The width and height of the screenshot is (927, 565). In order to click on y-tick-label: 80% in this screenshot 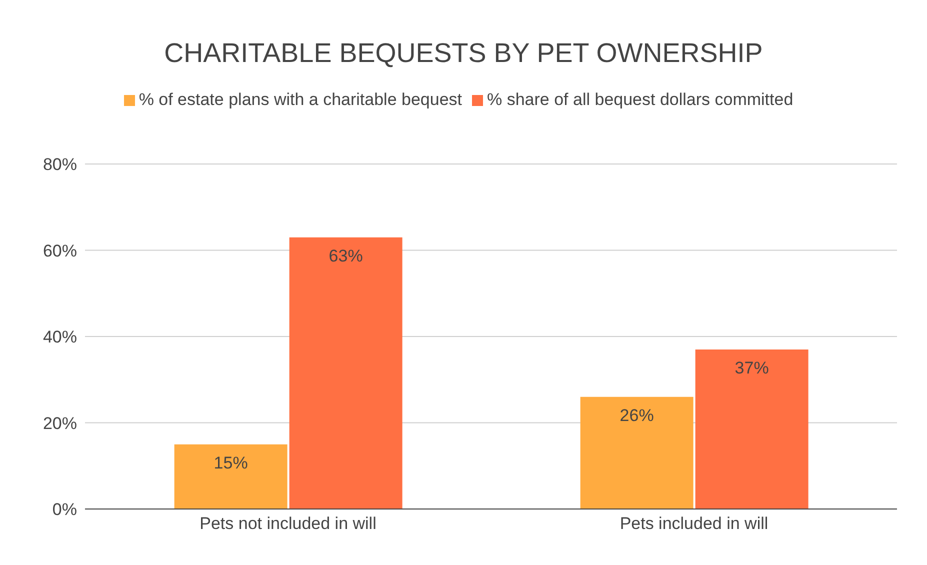, I will do `click(59, 164)`.